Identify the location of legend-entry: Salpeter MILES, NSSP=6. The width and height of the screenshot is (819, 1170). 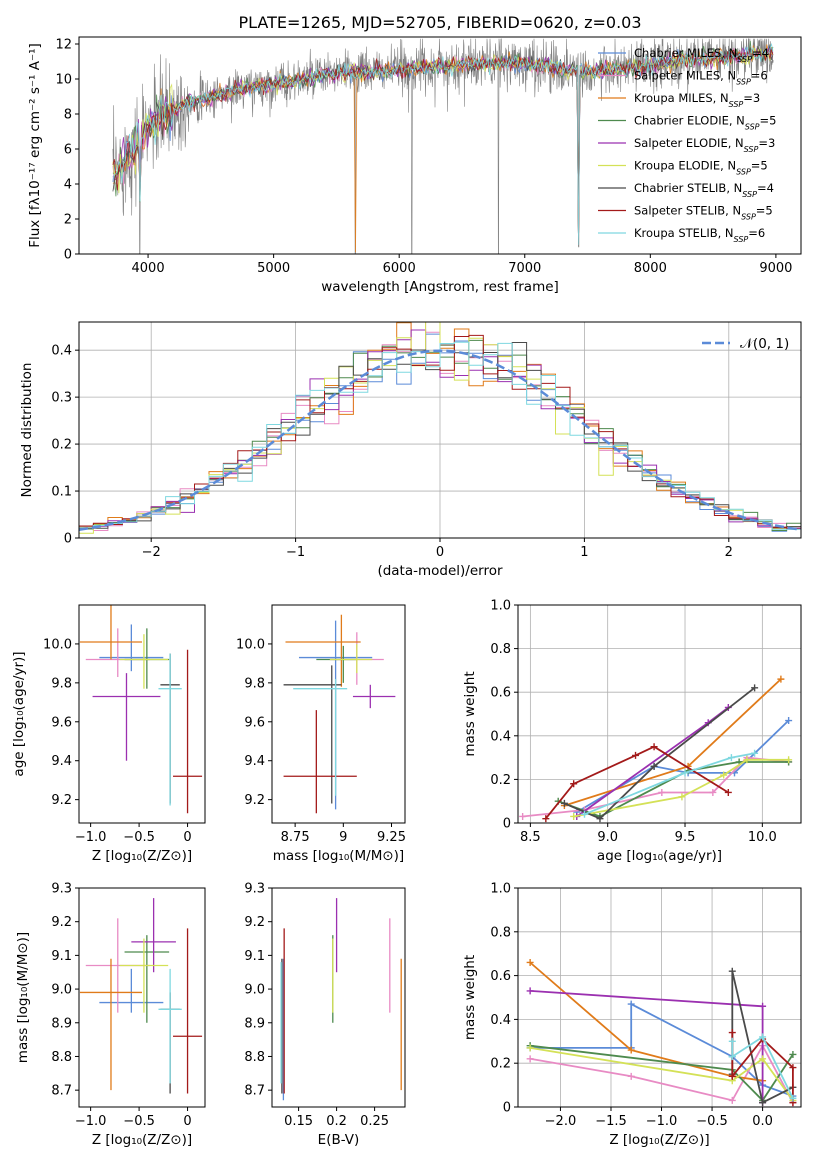
(701, 78).